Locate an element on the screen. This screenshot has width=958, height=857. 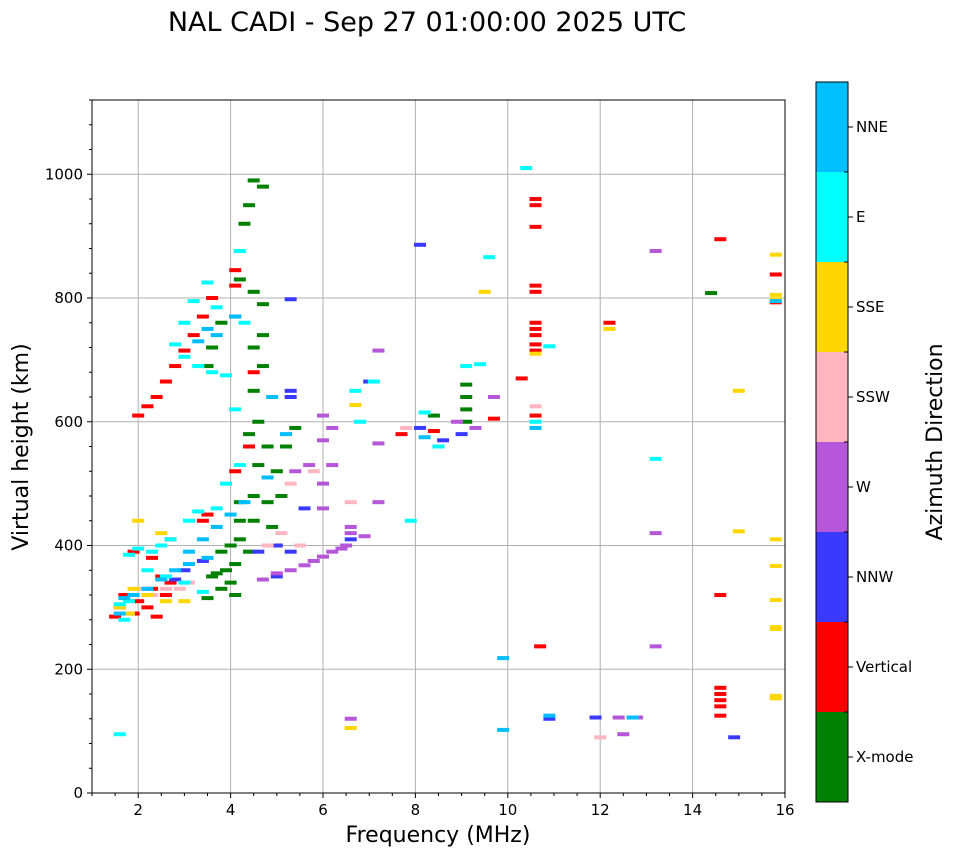
colorbar-category-label: E is located at coordinates (860, 217).